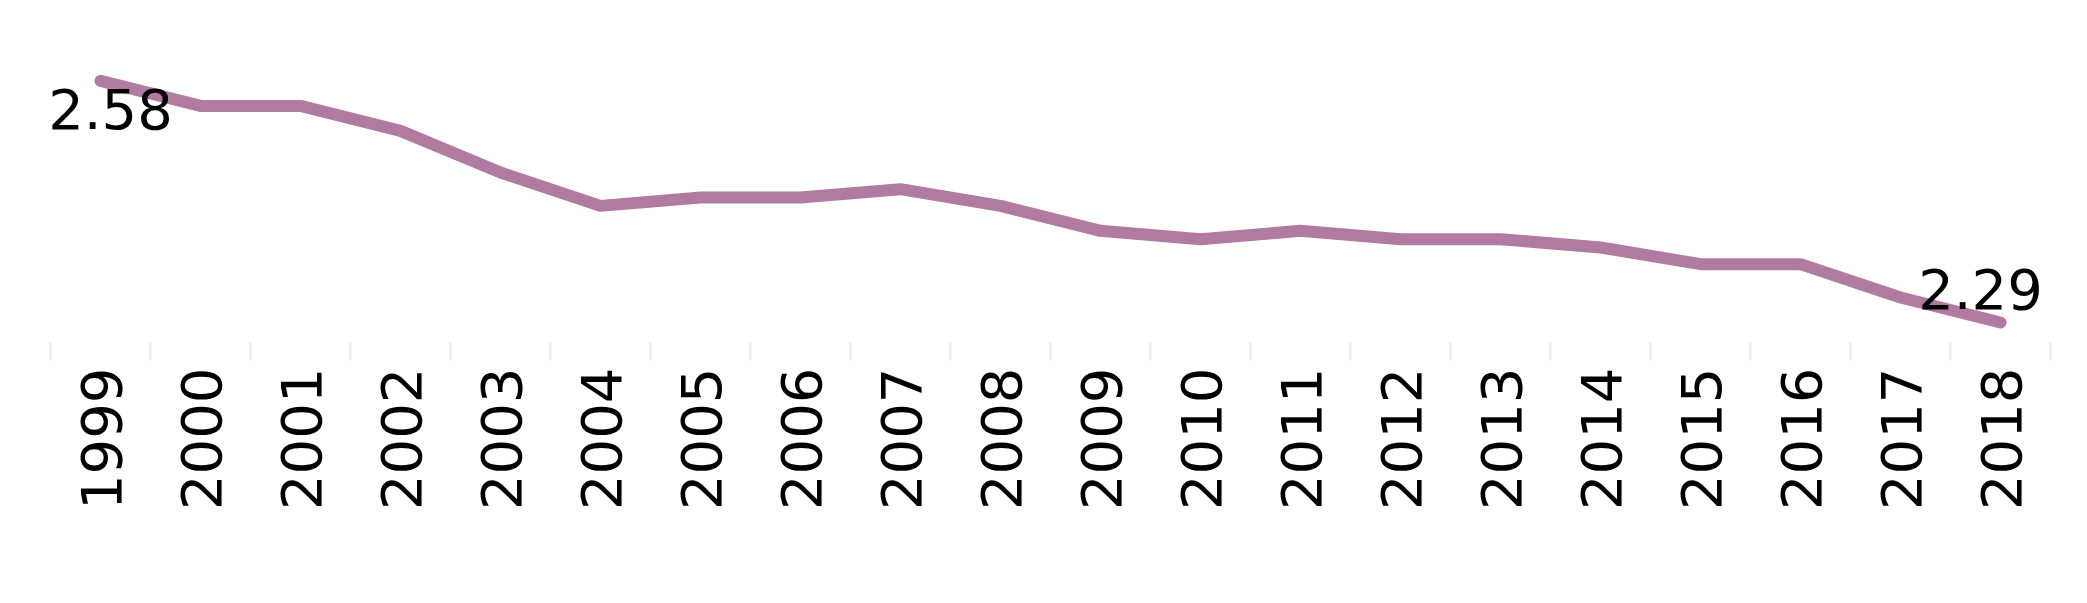 The image size is (2087, 603). Describe the element at coordinates (1201, 439) in the screenshot. I see `x-tick-label: 2010` at that location.